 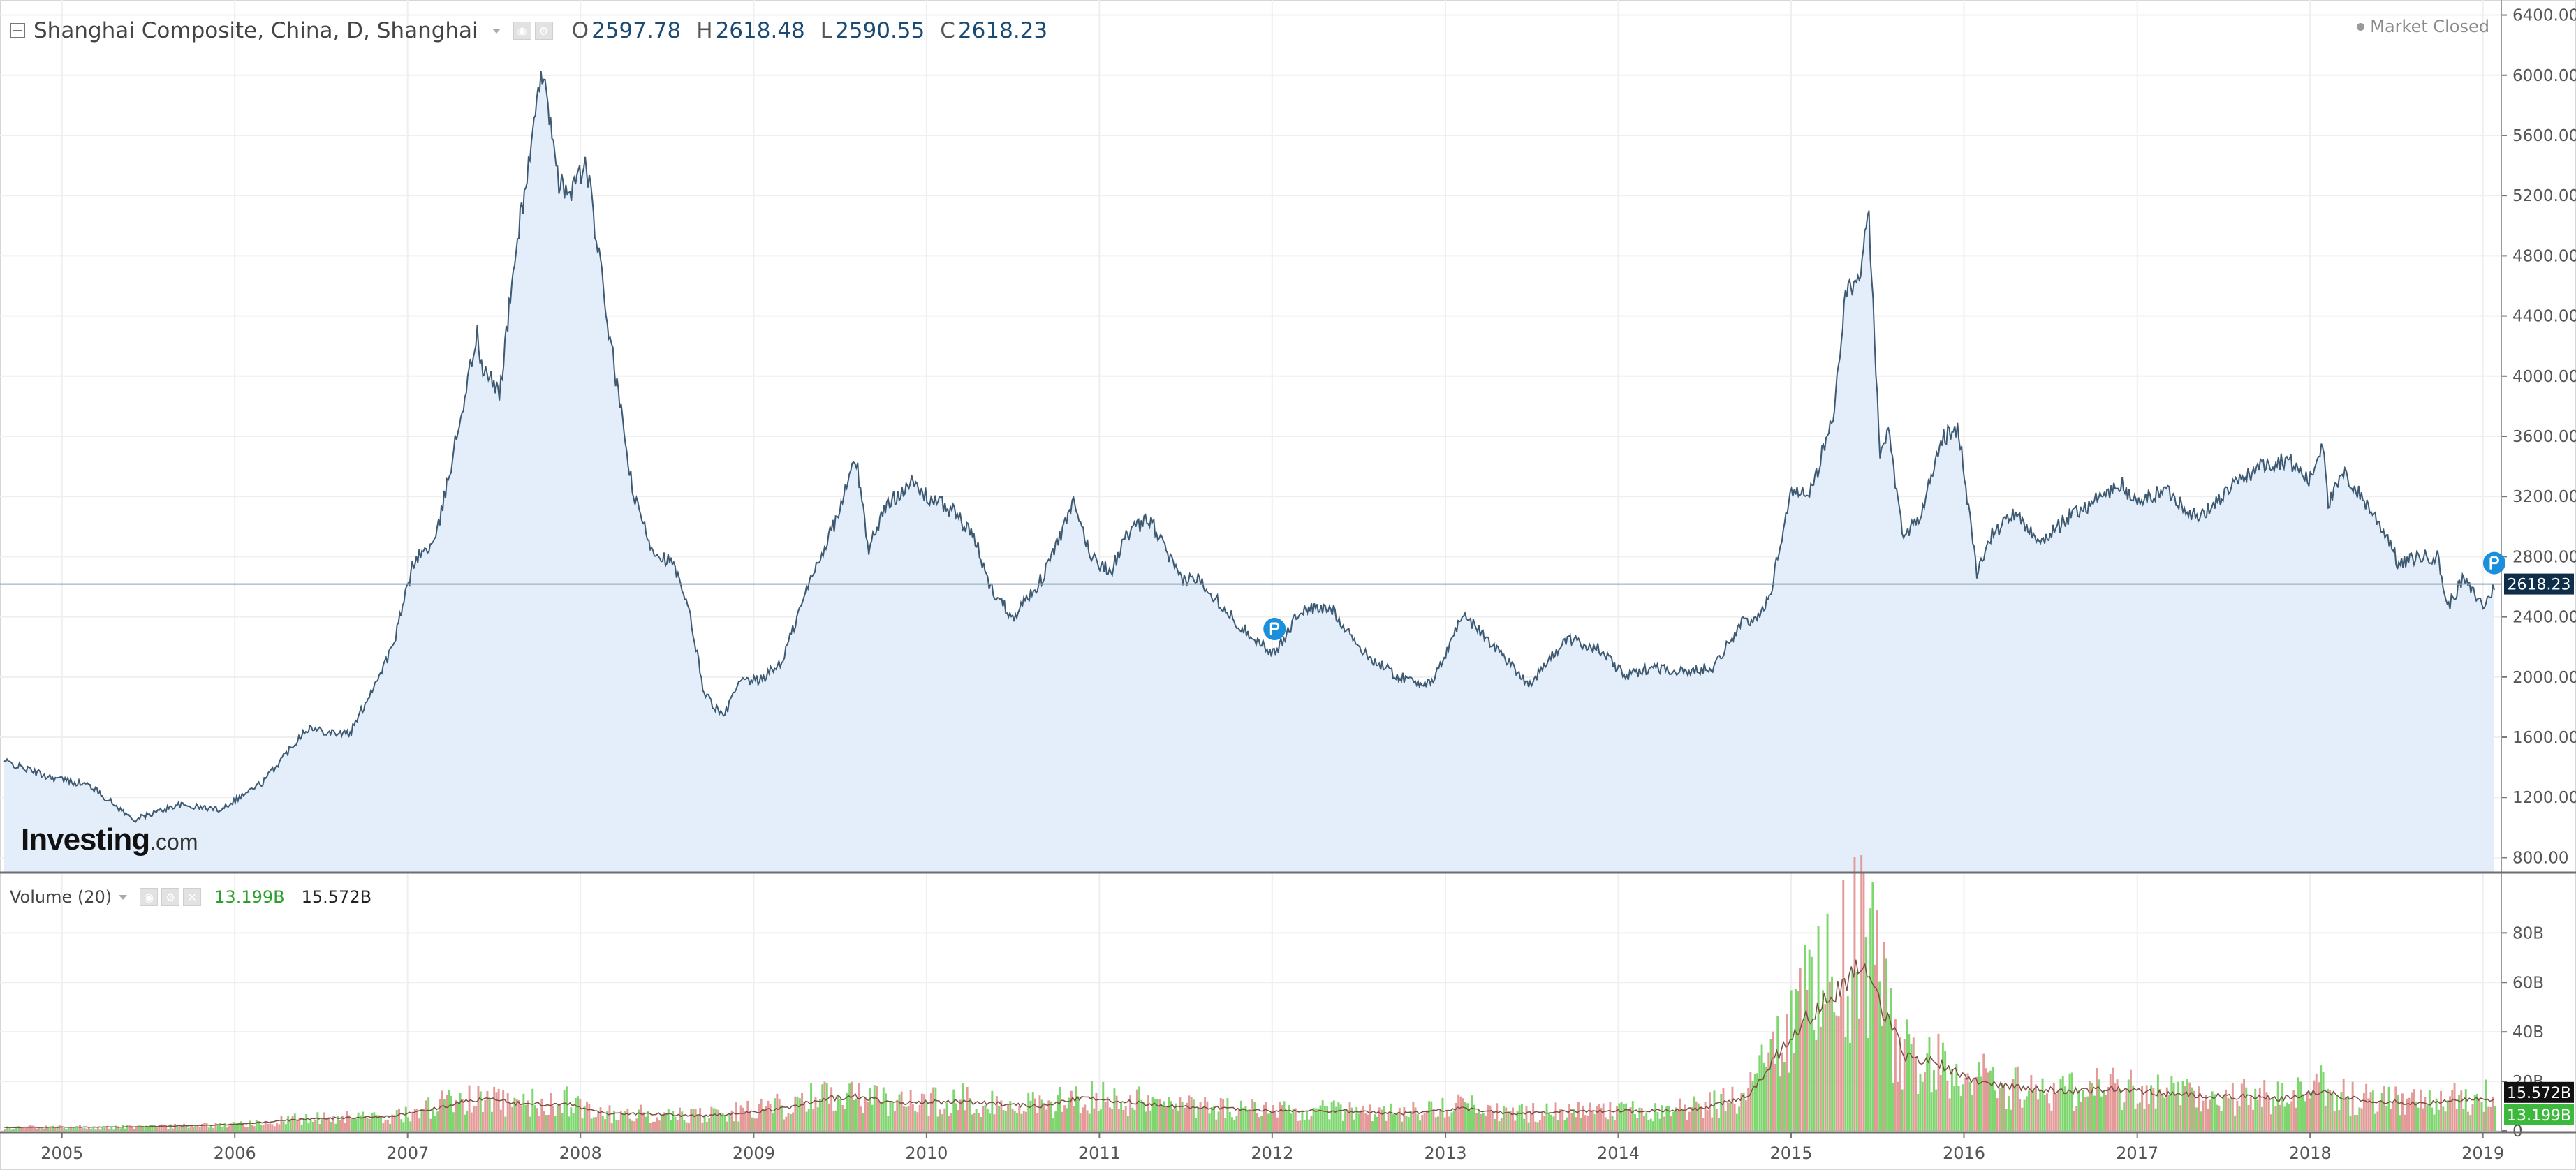 What do you see at coordinates (109, 839) in the screenshot?
I see `investing-logo: Investing.com` at bounding box center [109, 839].